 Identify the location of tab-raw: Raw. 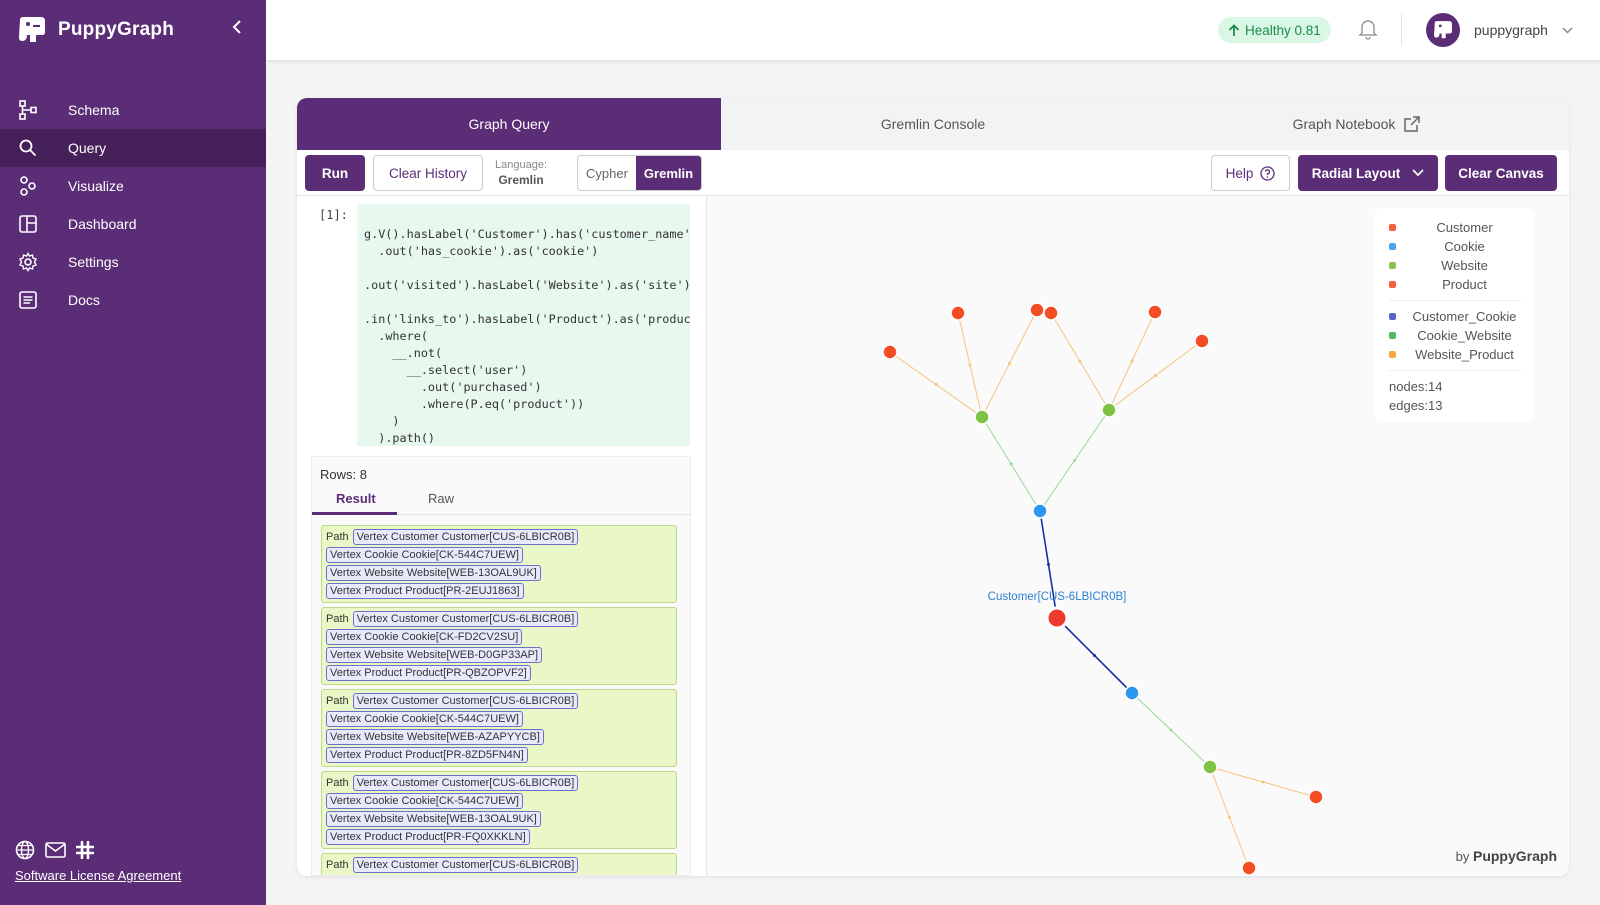
(441, 498).